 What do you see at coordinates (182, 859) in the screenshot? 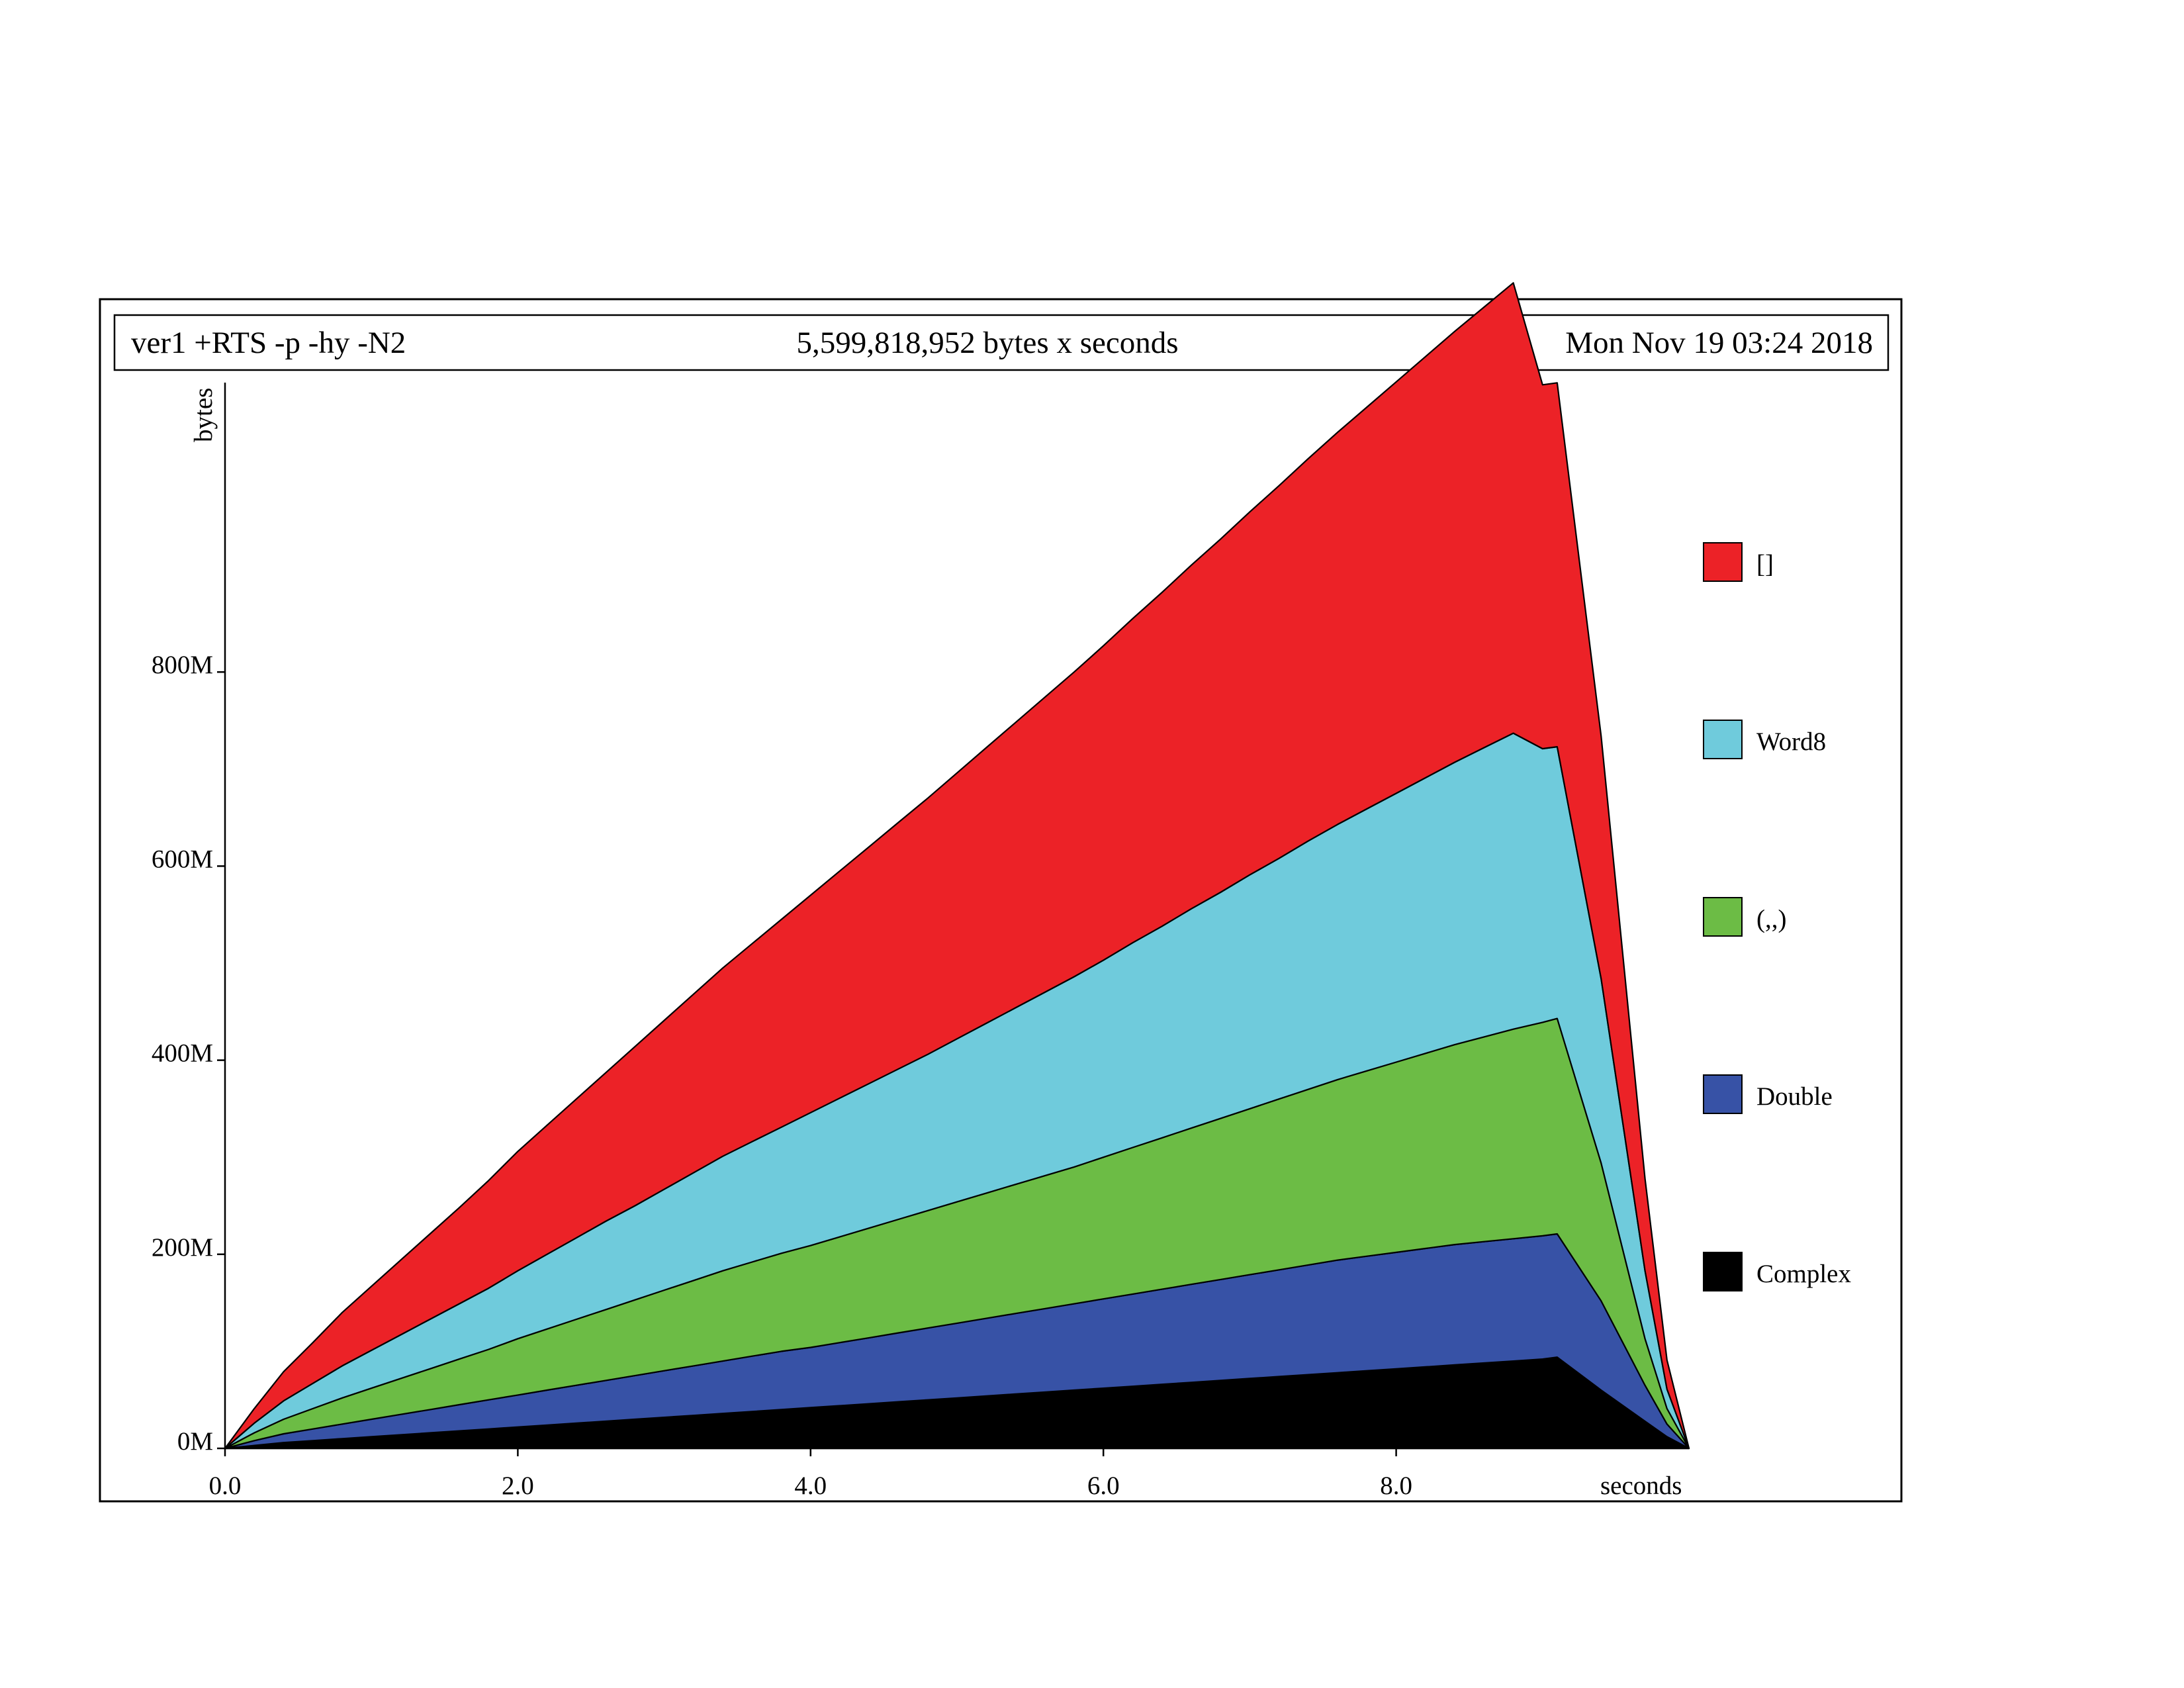
I see `y-tick-label: 600M` at bounding box center [182, 859].